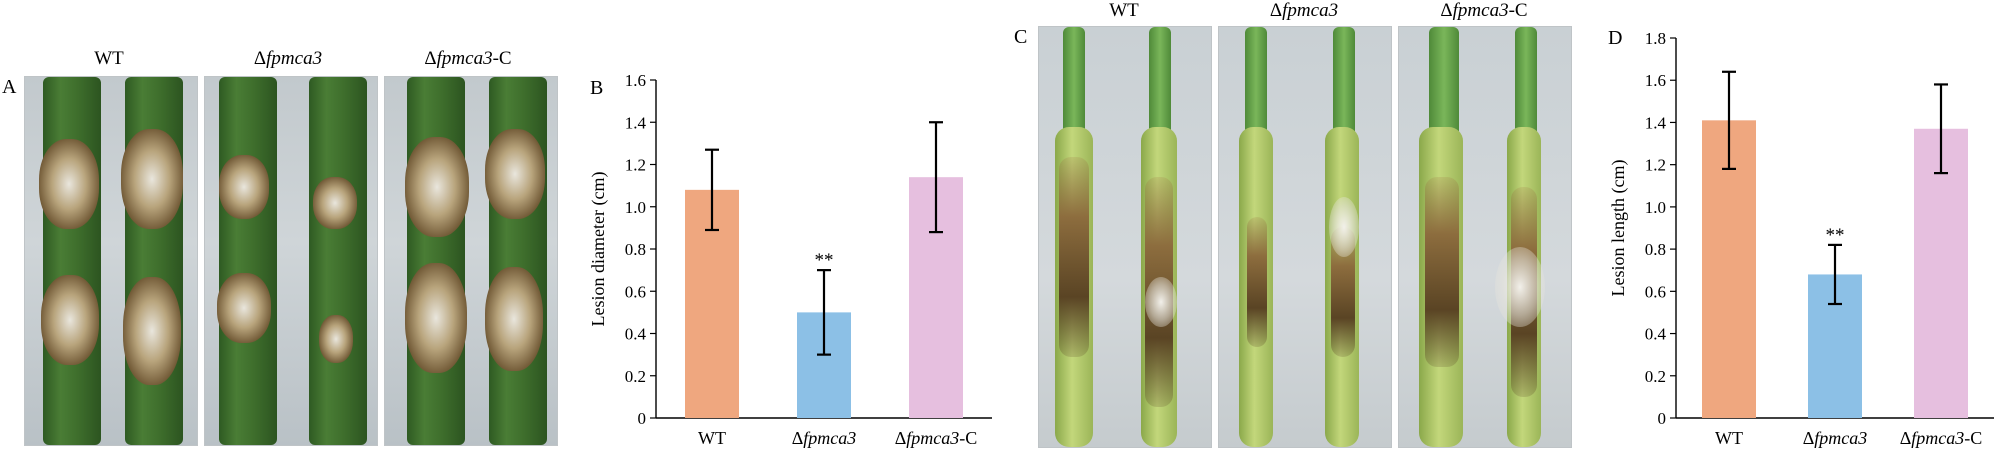 Image resolution: width=2008 pixels, height=450 pixels. I want to click on y-tick-label: 1.8, so click(1655, 38).